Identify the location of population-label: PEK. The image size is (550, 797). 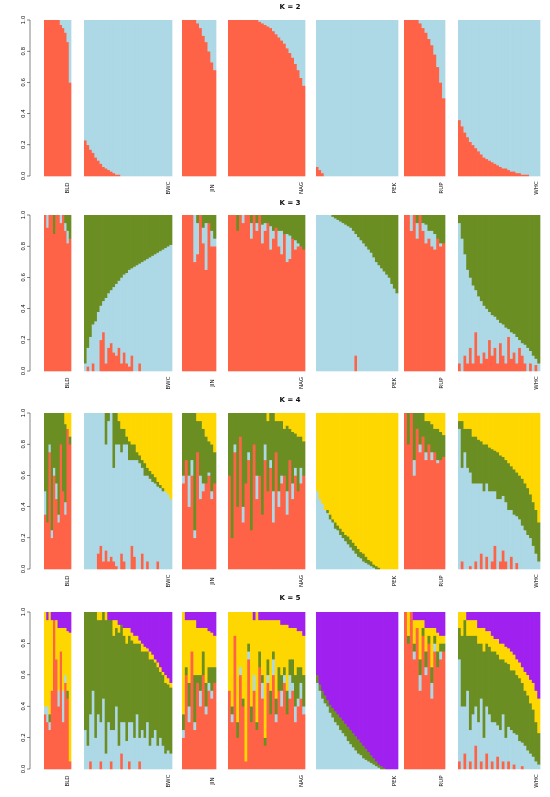
(395, 382).